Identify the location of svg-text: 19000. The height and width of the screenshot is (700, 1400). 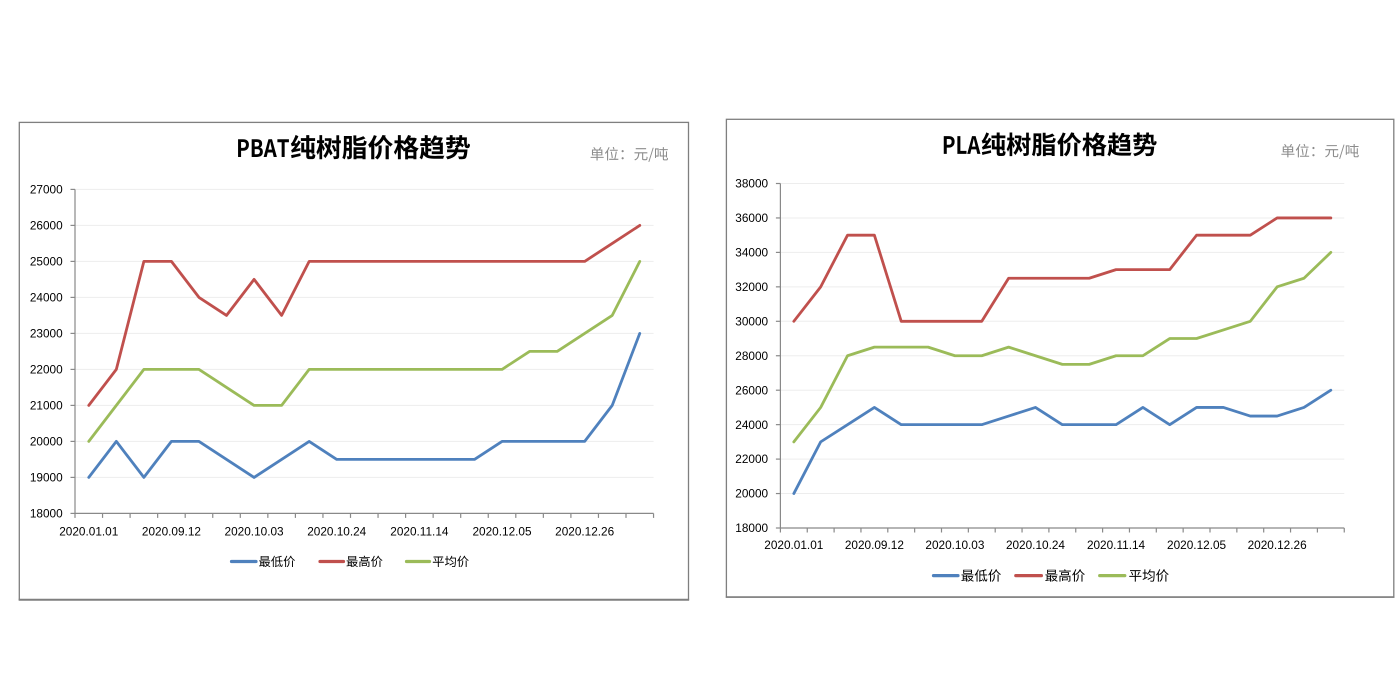
(46, 478).